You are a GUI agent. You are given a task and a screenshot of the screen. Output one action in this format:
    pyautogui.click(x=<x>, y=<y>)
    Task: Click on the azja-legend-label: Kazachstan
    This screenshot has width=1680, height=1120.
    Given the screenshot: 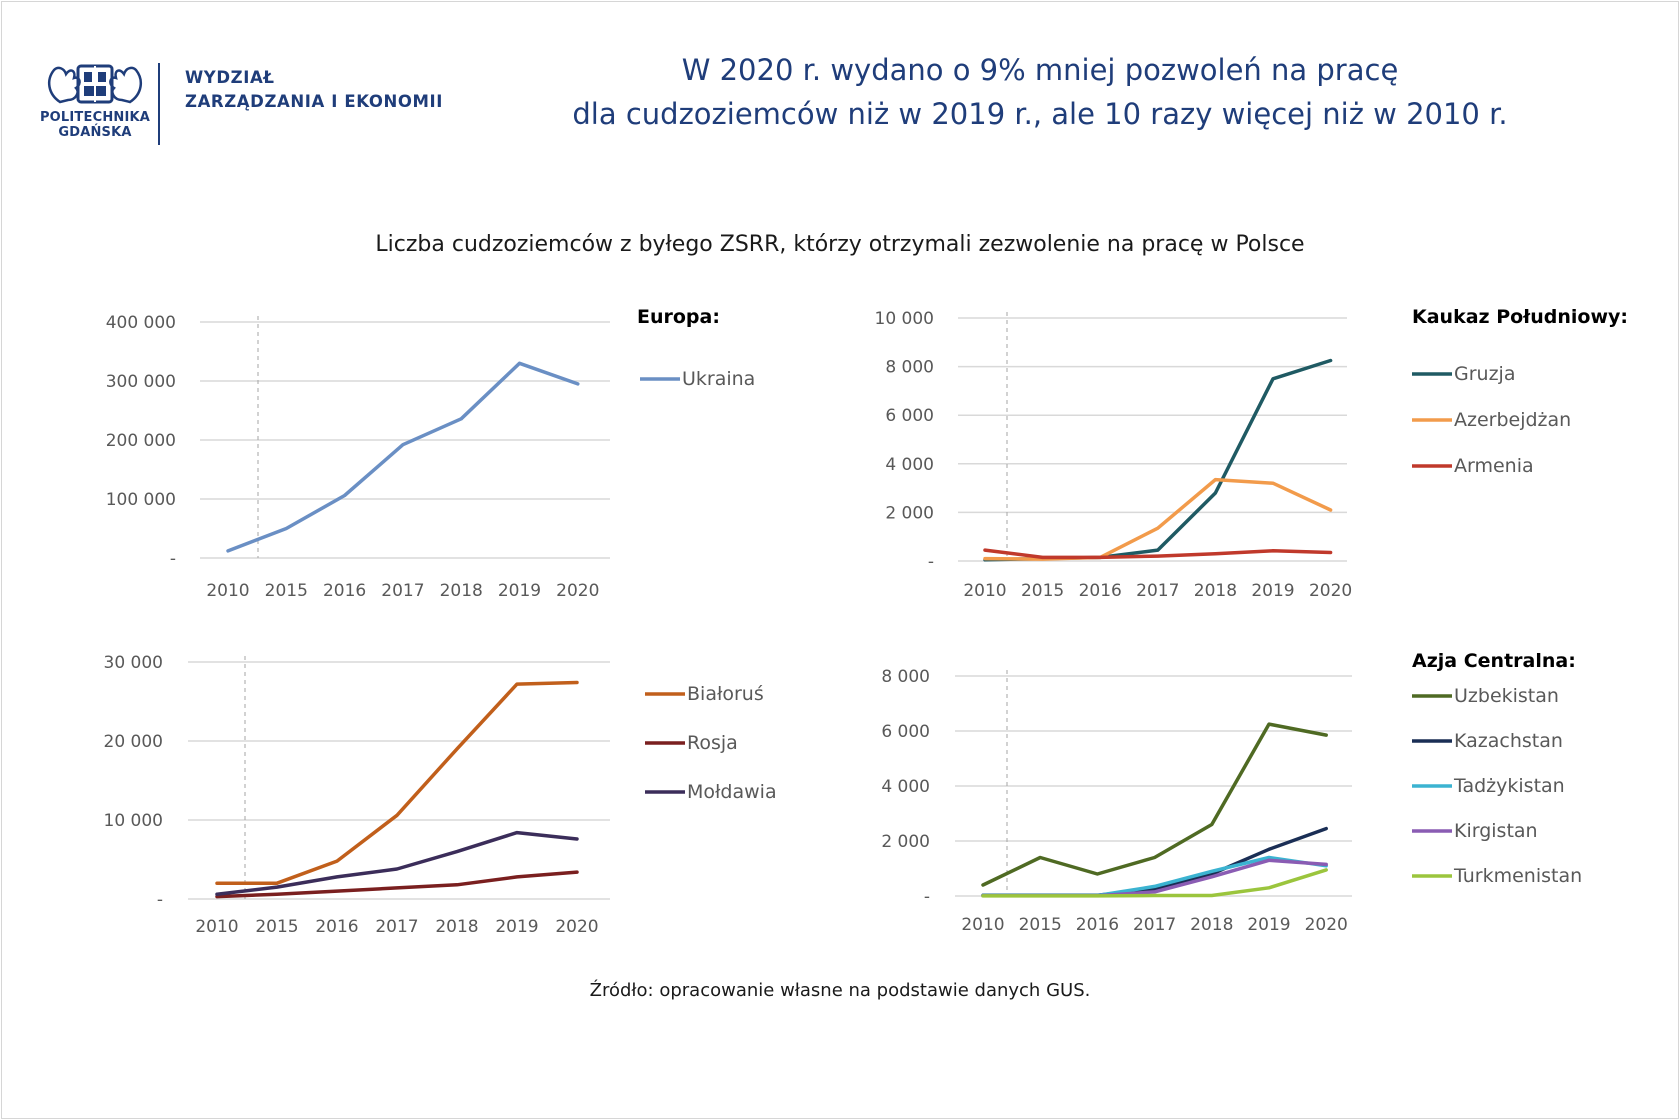 What is the action you would take?
    pyautogui.click(x=1508, y=741)
    